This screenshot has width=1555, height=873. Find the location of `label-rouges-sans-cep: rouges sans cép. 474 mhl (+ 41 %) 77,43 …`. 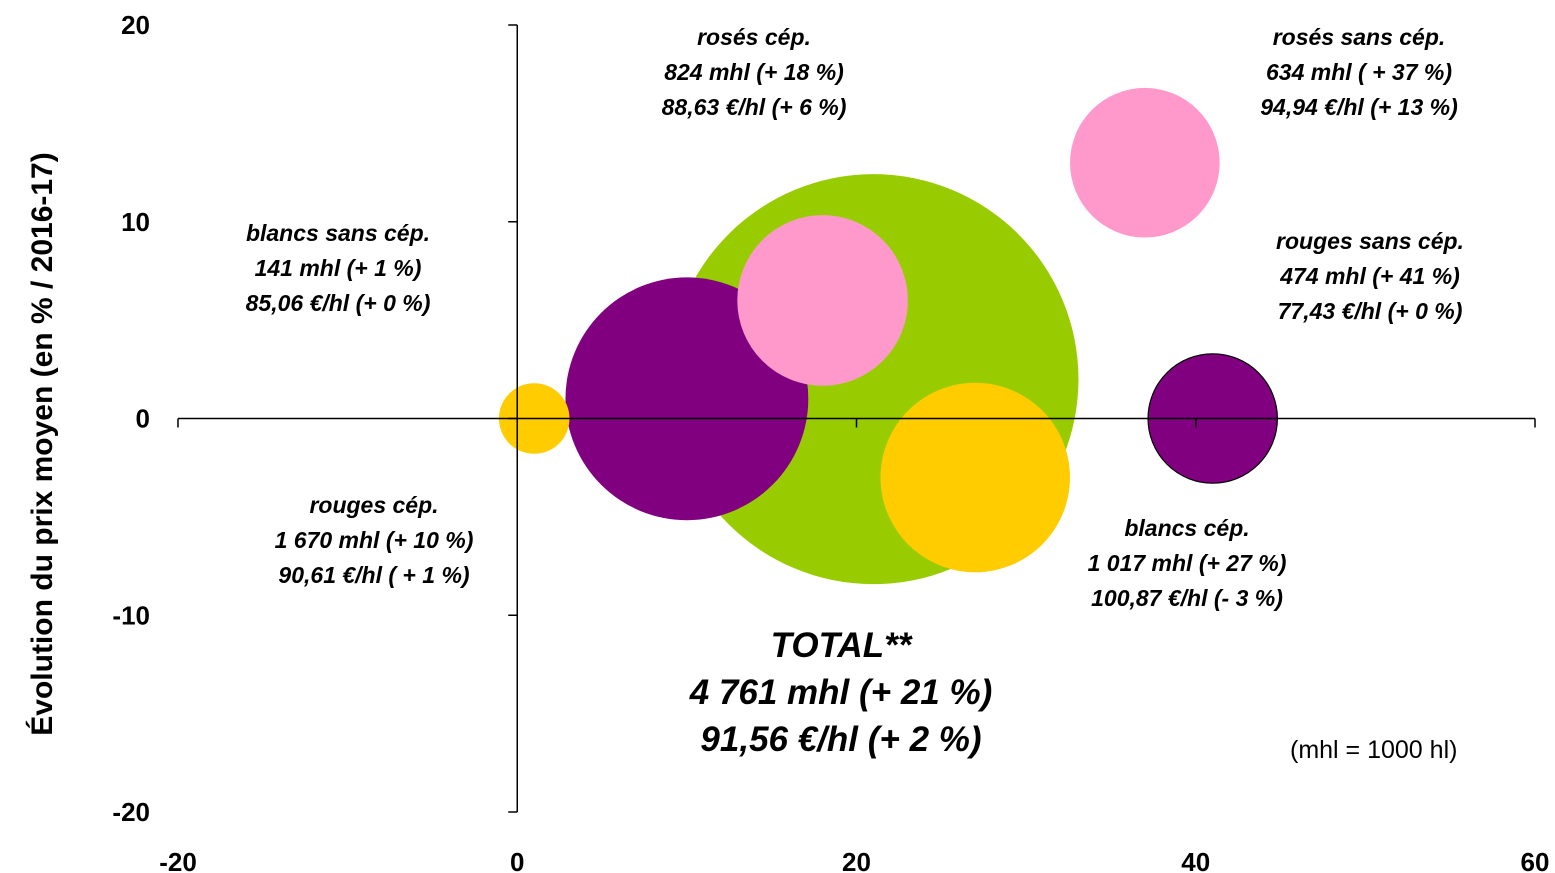

label-rouges-sans-cep: rouges sans cép. 474 mhl (+ 41 %) 77,43 … is located at coordinates (1370, 276).